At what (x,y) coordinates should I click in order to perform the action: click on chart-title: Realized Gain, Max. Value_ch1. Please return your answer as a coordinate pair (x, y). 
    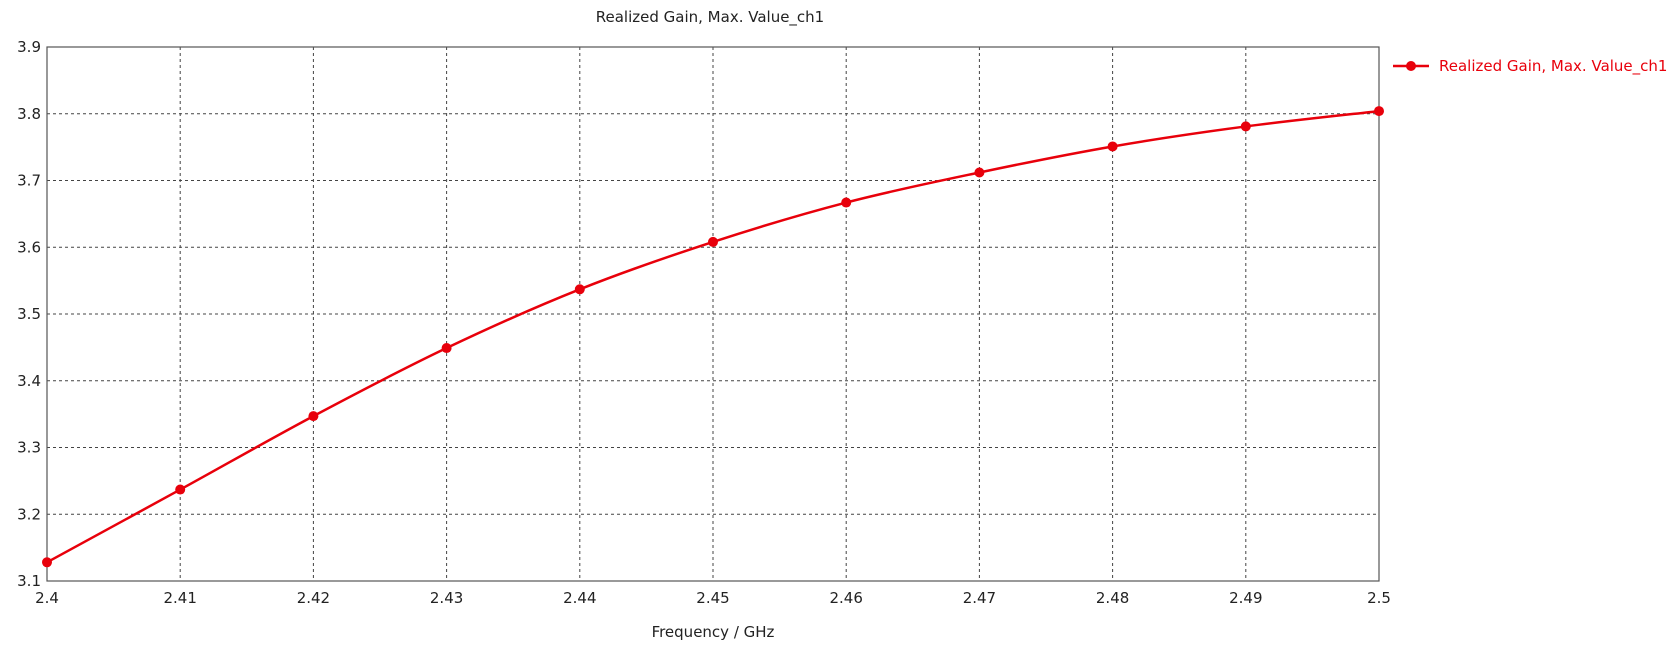
    Looking at the image, I should click on (710, 17).